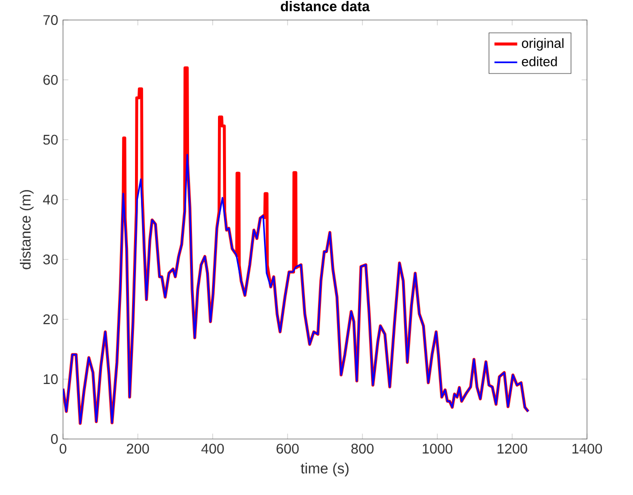 This screenshot has width=633, height=495. Describe the element at coordinates (50, 79) in the screenshot. I see `y-tick-label: 60` at that location.